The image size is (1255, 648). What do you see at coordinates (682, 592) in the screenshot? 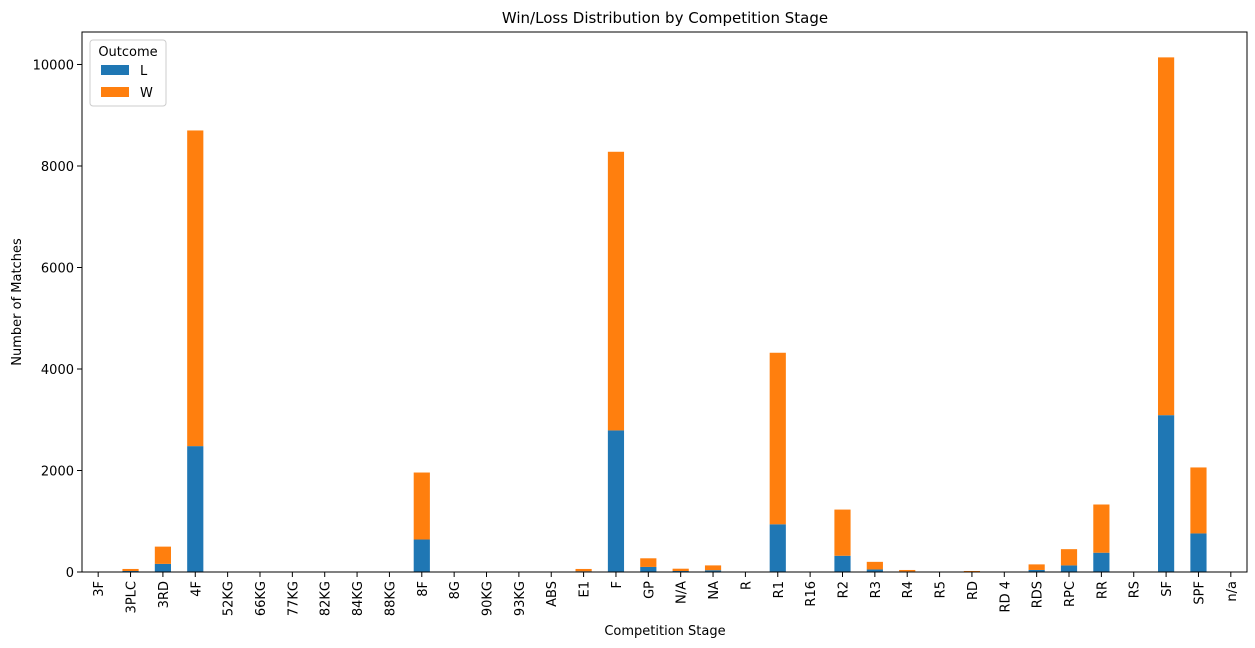
I see `x-tick-label: N/A` at bounding box center [682, 592].